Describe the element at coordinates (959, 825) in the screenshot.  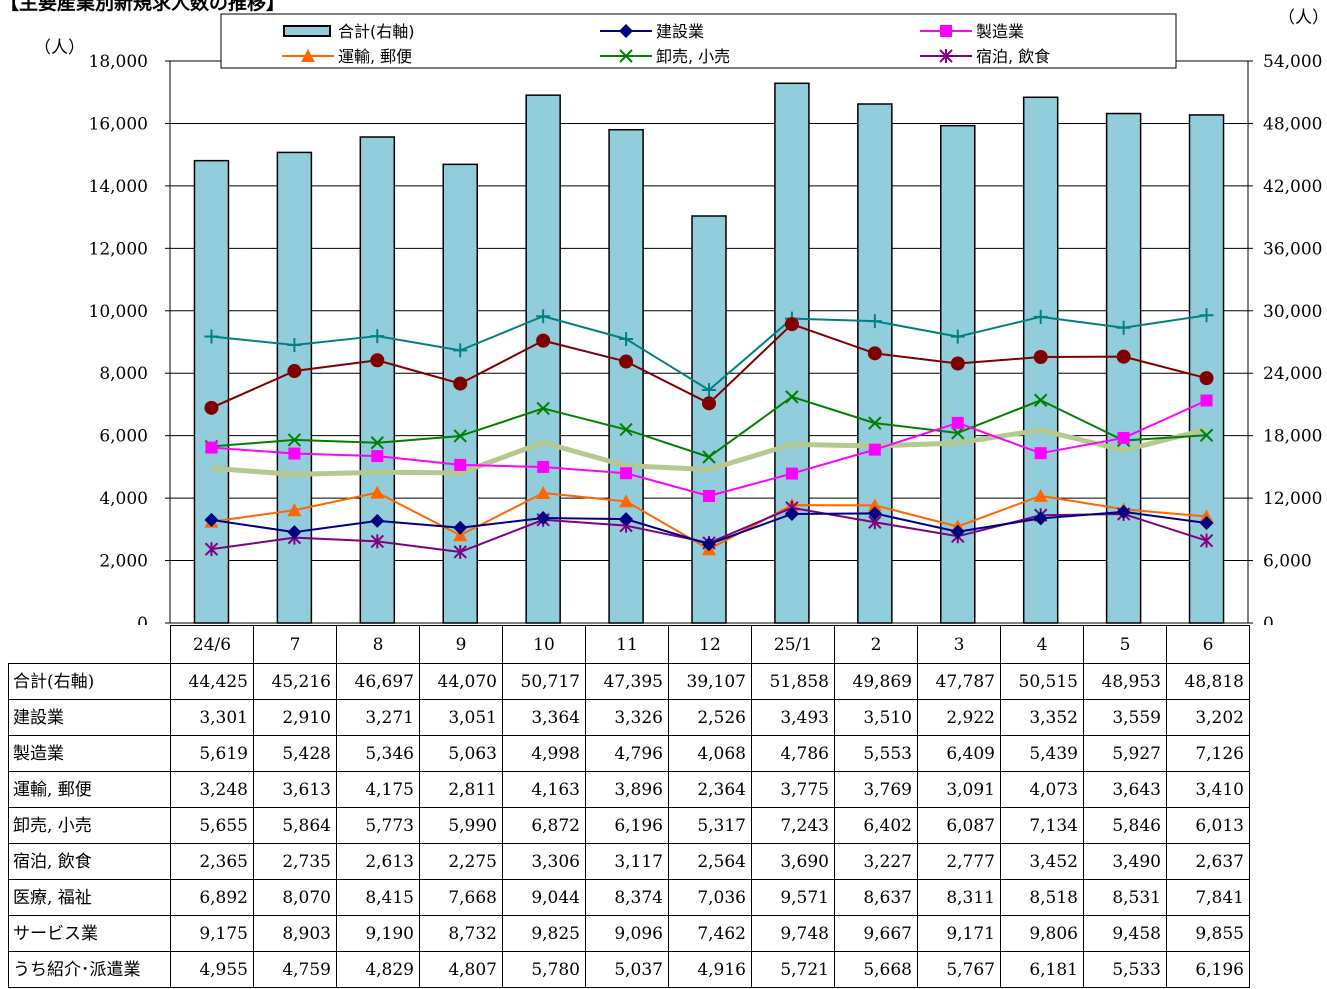
I see `table-cell: 6,087` at that location.